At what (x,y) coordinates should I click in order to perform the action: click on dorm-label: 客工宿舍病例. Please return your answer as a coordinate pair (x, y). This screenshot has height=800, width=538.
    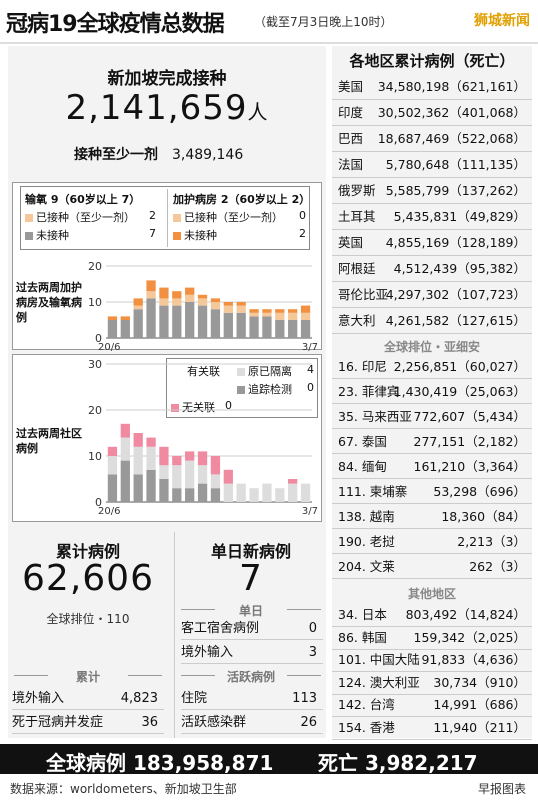
    Looking at the image, I should click on (220, 628).